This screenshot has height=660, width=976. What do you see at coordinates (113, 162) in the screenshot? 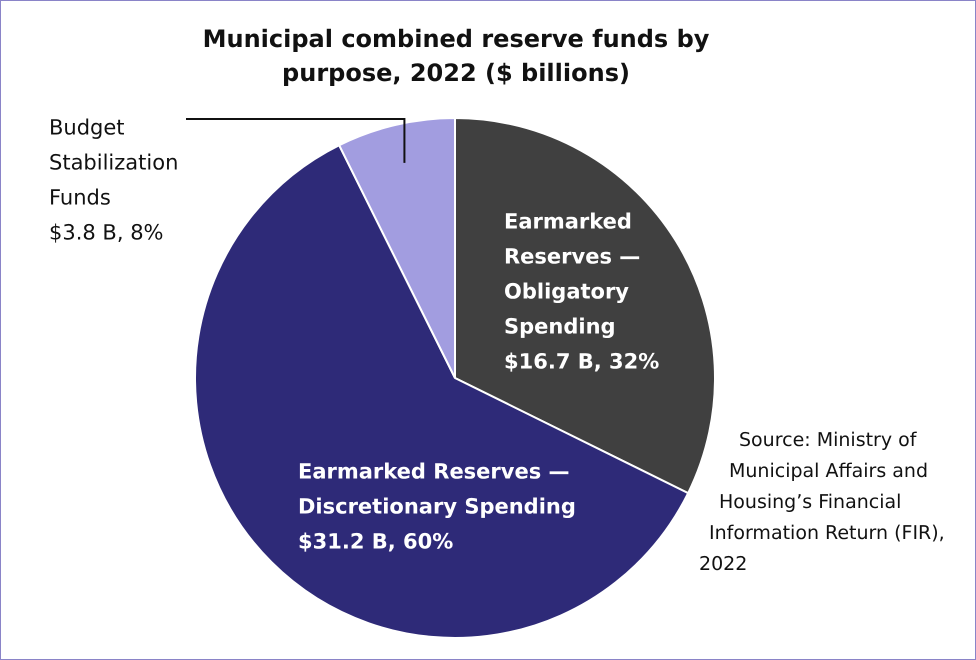
I see `slice-label: Budget Stabilization Funds` at bounding box center [113, 162].